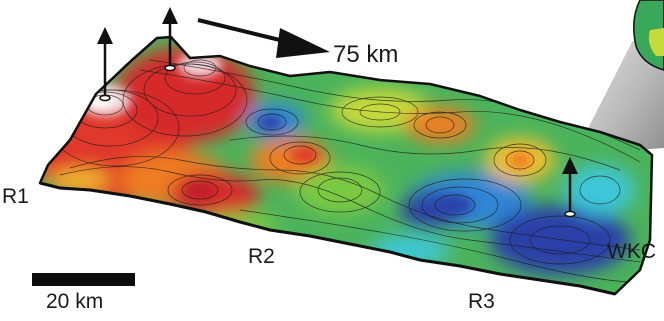 Image resolution: width=664 pixels, height=321 pixels. Describe the element at coordinates (570, 187) in the screenshot. I see `vertical-arrow-right` at that location.